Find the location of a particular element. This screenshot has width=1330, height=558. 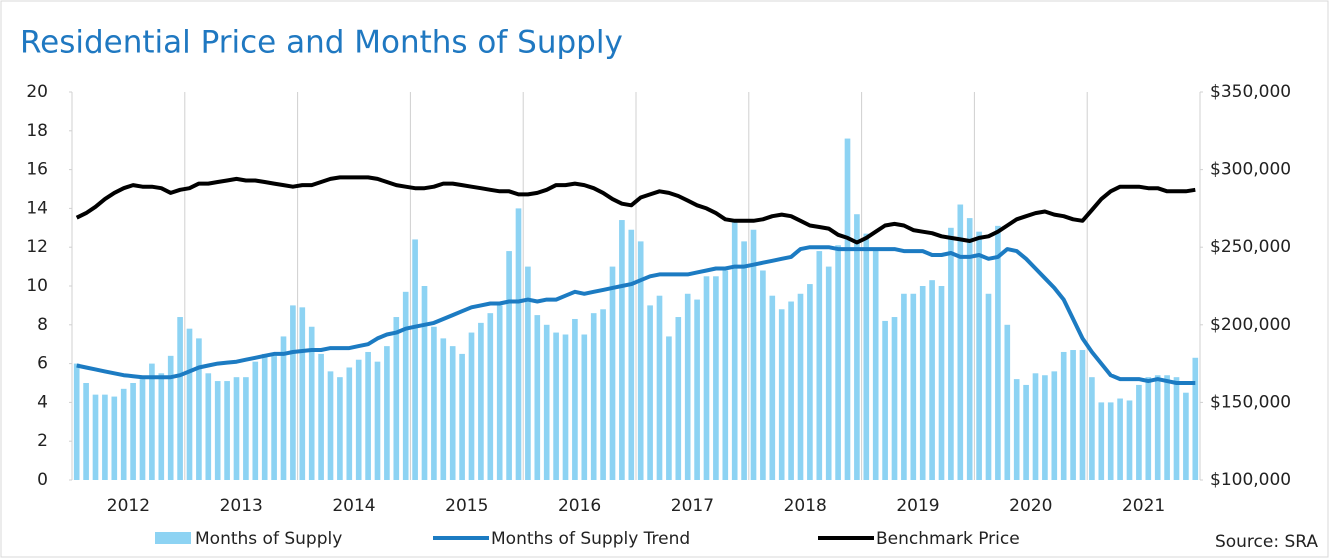

source-note: Source: SRA is located at coordinates (1266, 542).